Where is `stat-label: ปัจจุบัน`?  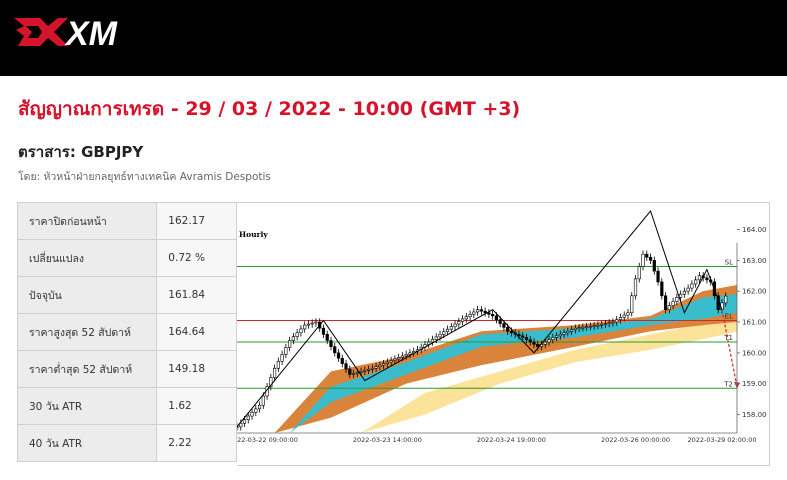
stat-label: ปัจจุบัน is located at coordinates (87, 295).